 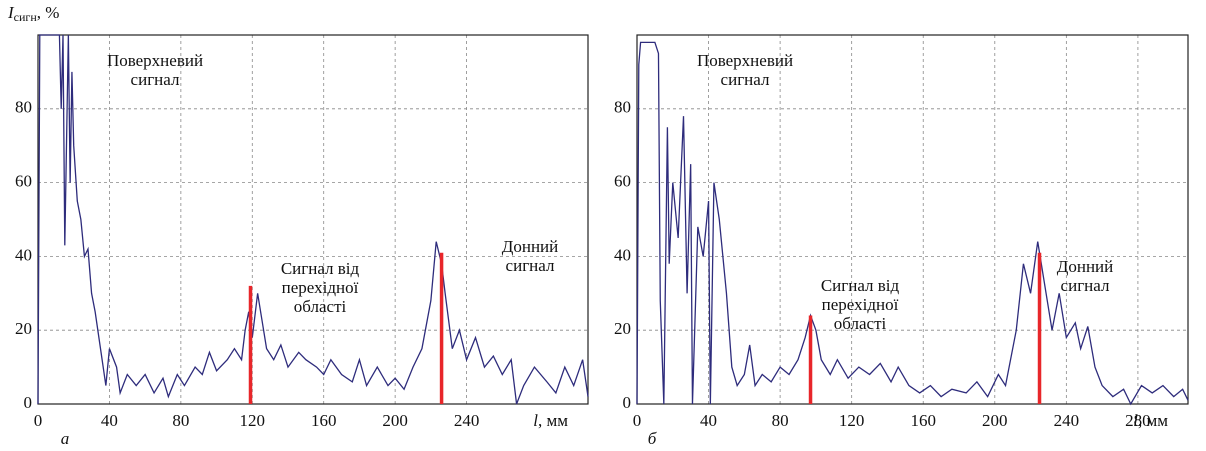 I want to click on y-axis-var: I, so click(x=11, y=12).